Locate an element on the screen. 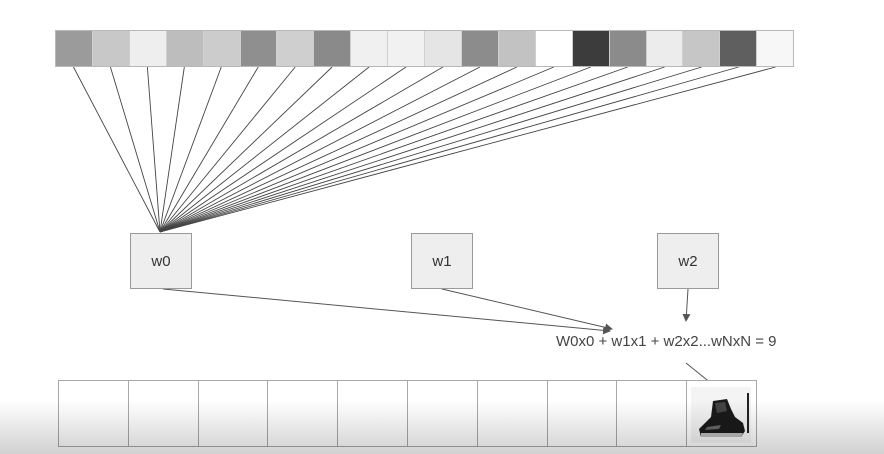 The width and height of the screenshot is (884, 454). weight-w0: w0 is located at coordinates (161, 261).